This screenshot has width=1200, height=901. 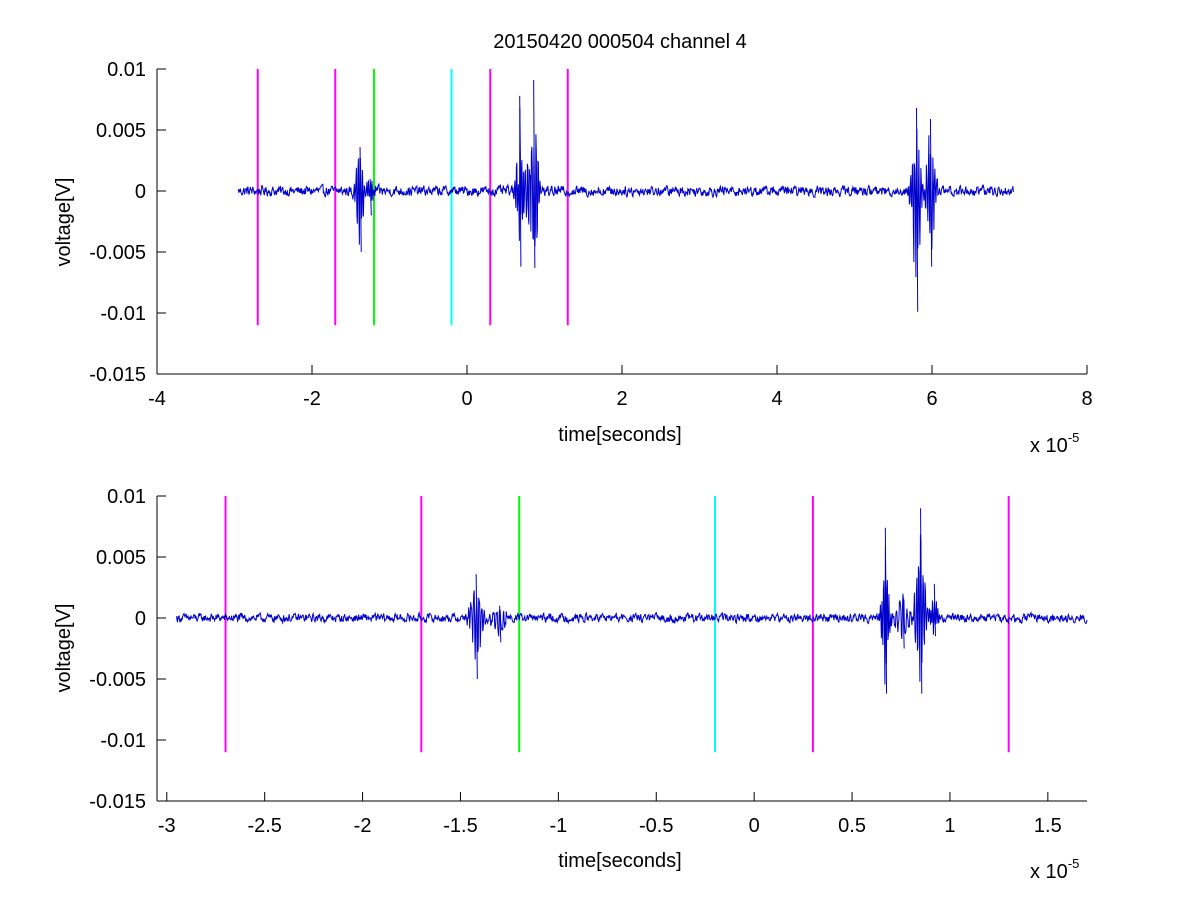 What do you see at coordinates (117, 802) in the screenshot?
I see `bottom-y-tick-label: -0.015` at bounding box center [117, 802].